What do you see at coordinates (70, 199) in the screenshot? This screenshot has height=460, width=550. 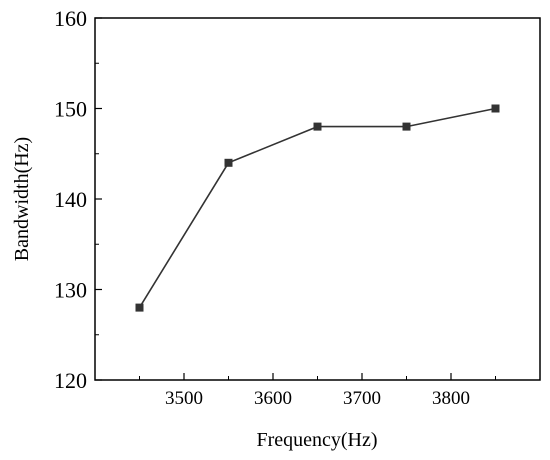 I see `y-tick-label: 140` at bounding box center [70, 199].